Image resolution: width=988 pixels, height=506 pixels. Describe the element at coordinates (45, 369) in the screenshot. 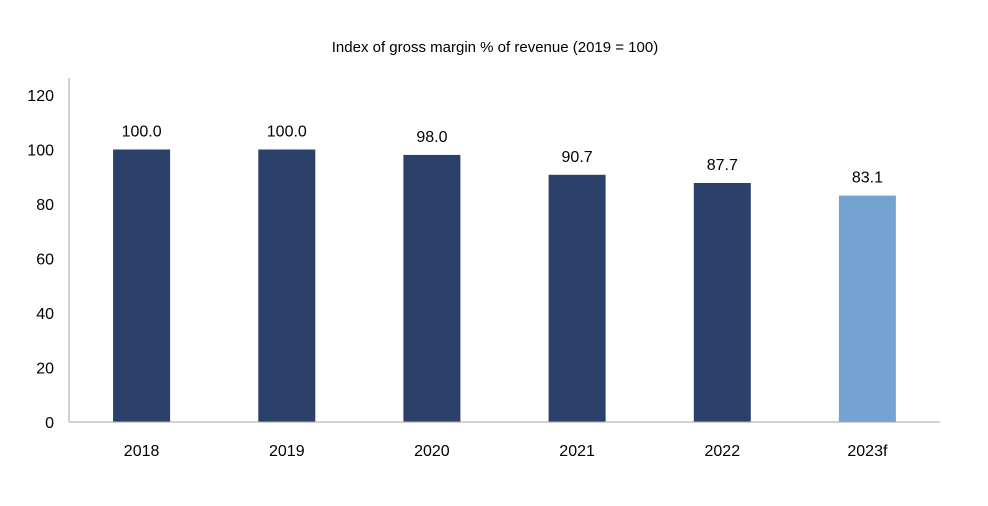

I see `y-tick-label-20: 20` at that location.